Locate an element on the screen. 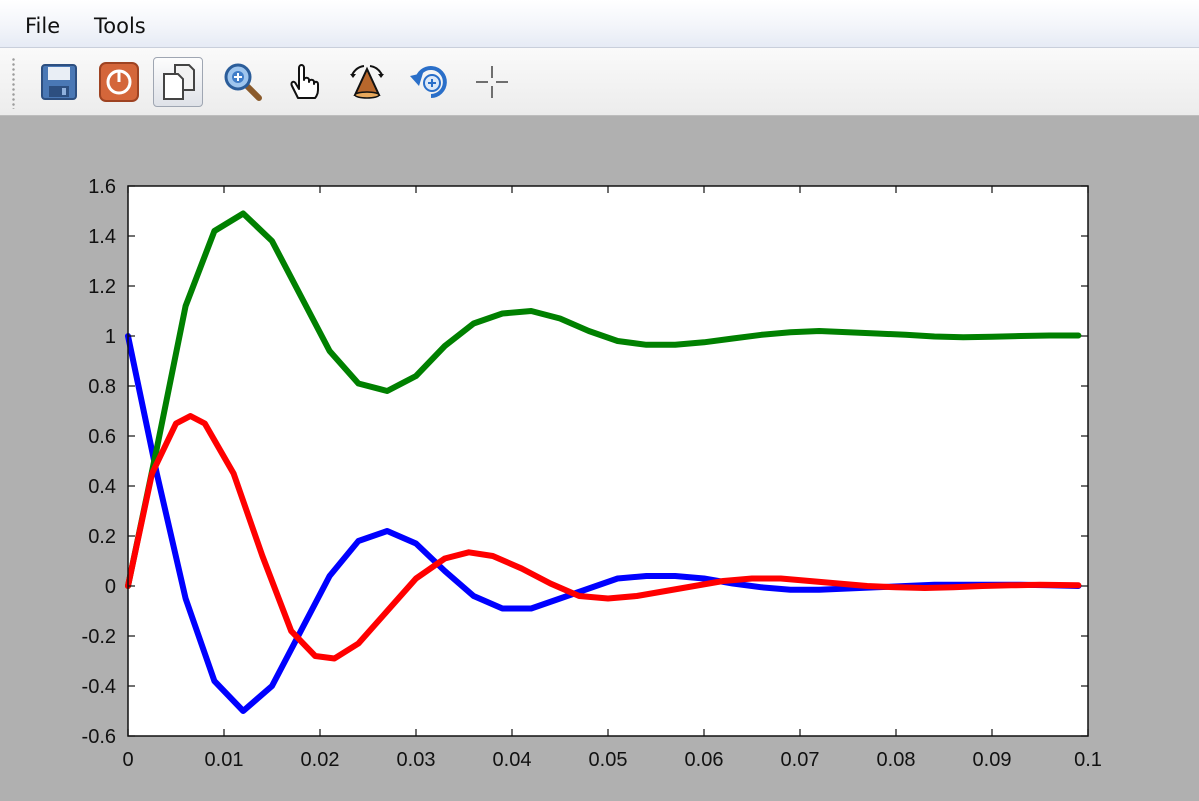 The height and width of the screenshot is (801, 1199). y-tick-label: 1.4 is located at coordinates (102, 237).